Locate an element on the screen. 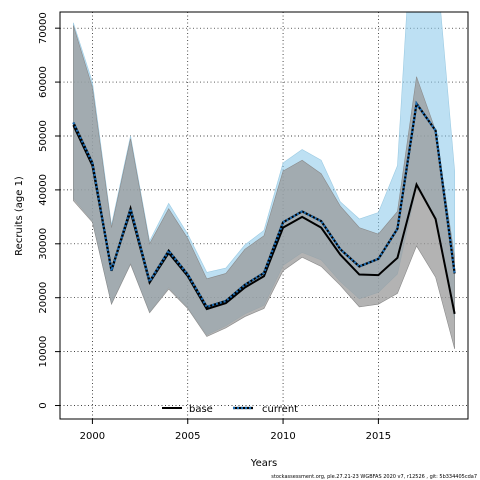  legend-label-base: base is located at coordinates (201, 409).